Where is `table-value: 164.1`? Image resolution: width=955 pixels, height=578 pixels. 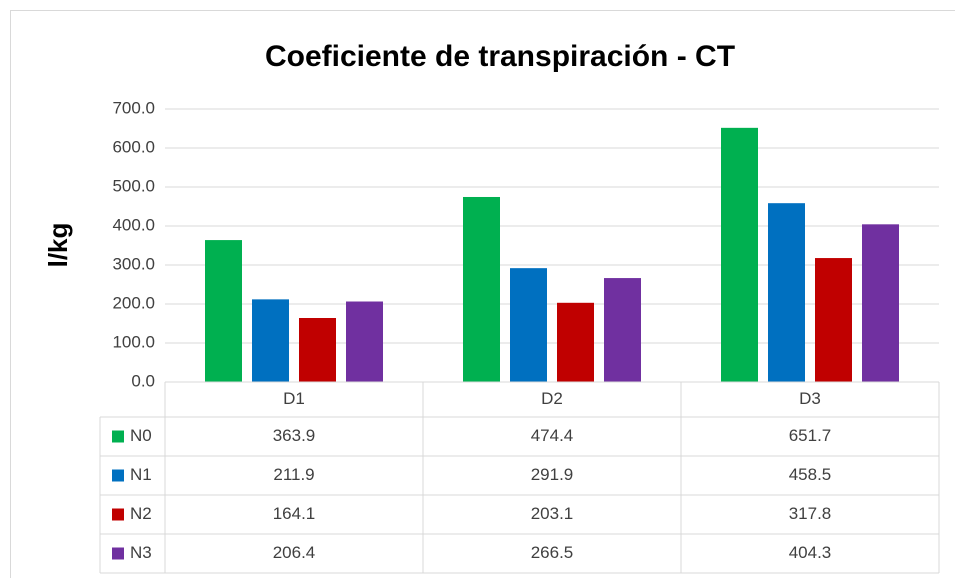 table-value: 164.1 is located at coordinates (294, 513).